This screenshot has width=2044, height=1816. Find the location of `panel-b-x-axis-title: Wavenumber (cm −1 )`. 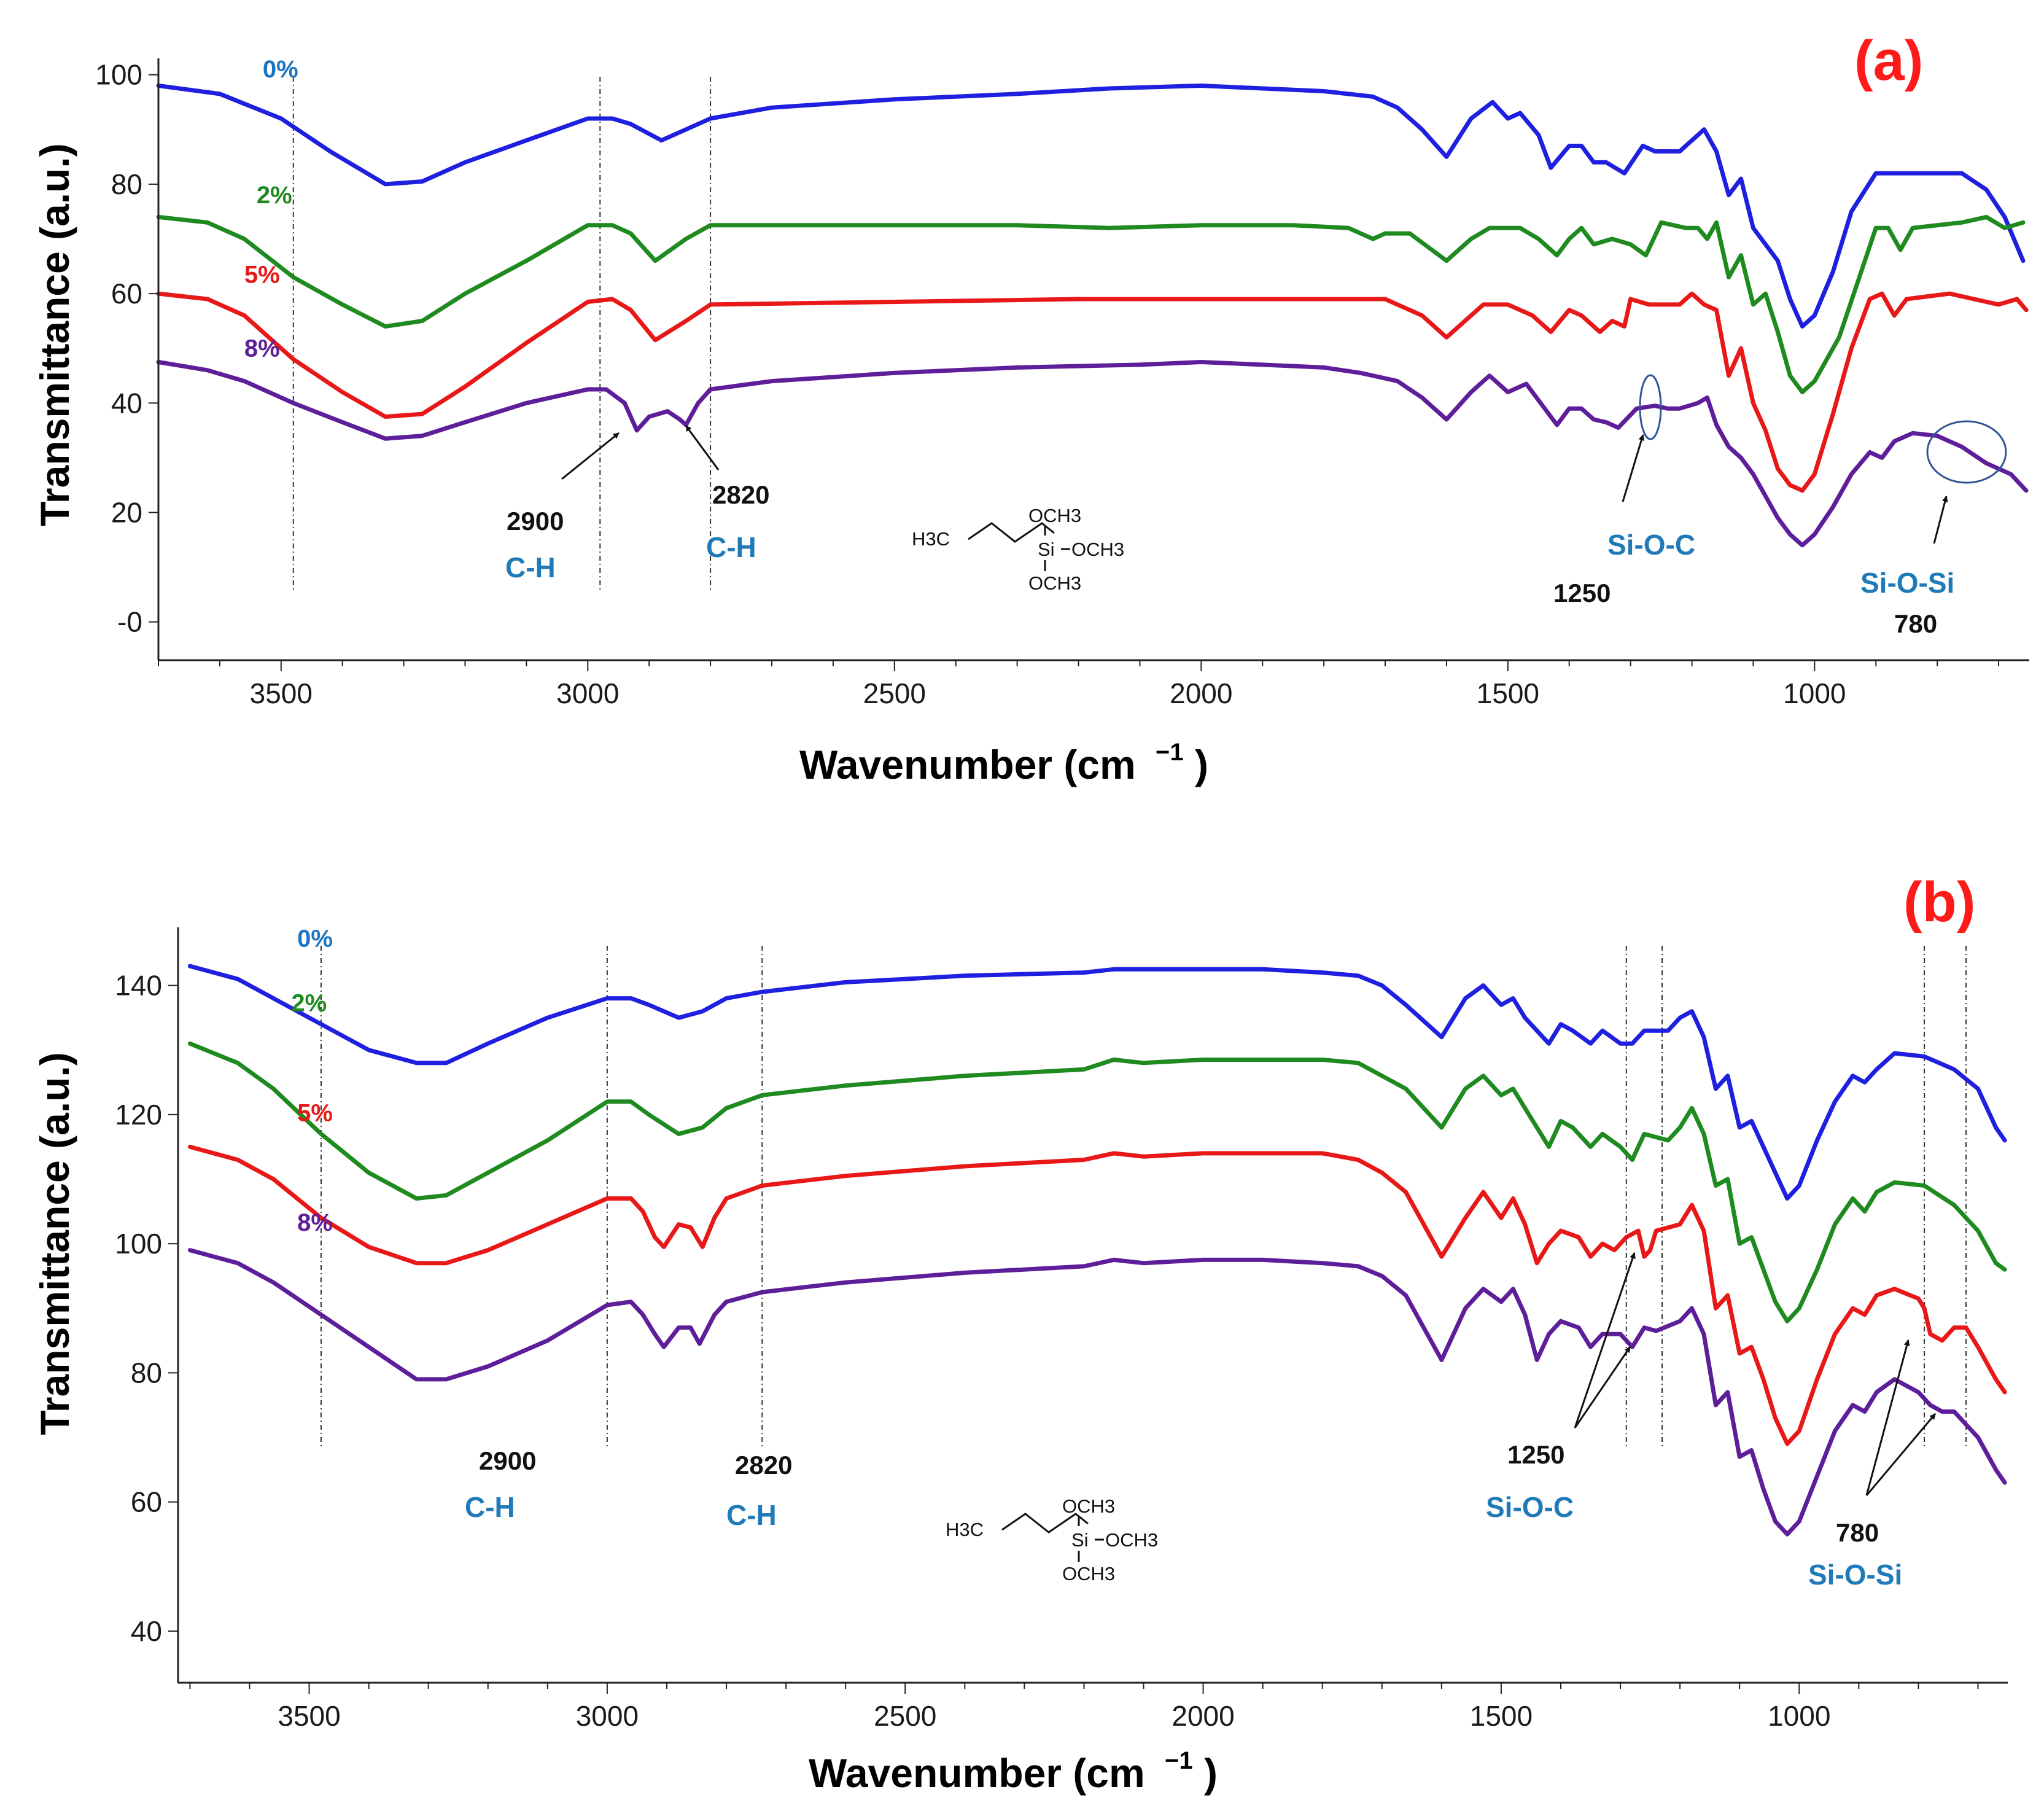

panel-b-x-axis-title: Wavenumber (cm −1 ) is located at coordinates (1013, 1764).